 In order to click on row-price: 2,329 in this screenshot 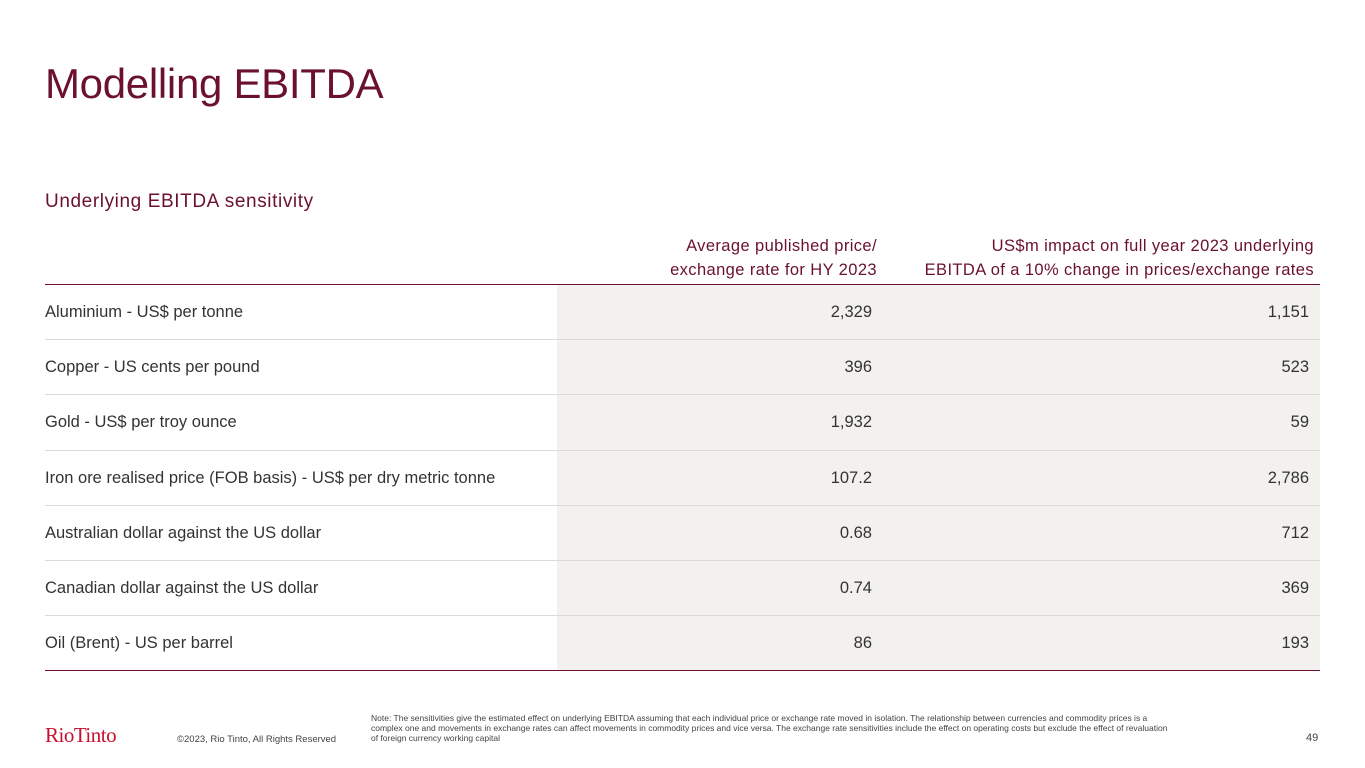, I will do `click(851, 312)`.